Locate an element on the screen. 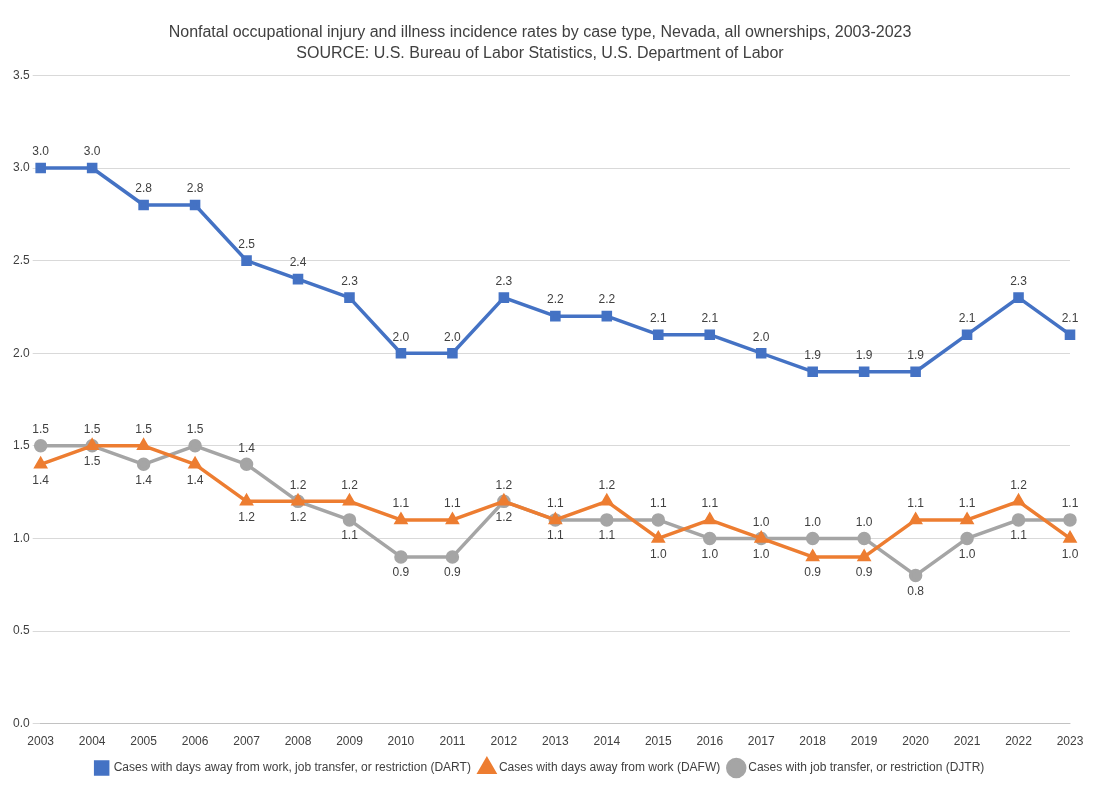  x-tick-label: 2012 is located at coordinates (504, 741).